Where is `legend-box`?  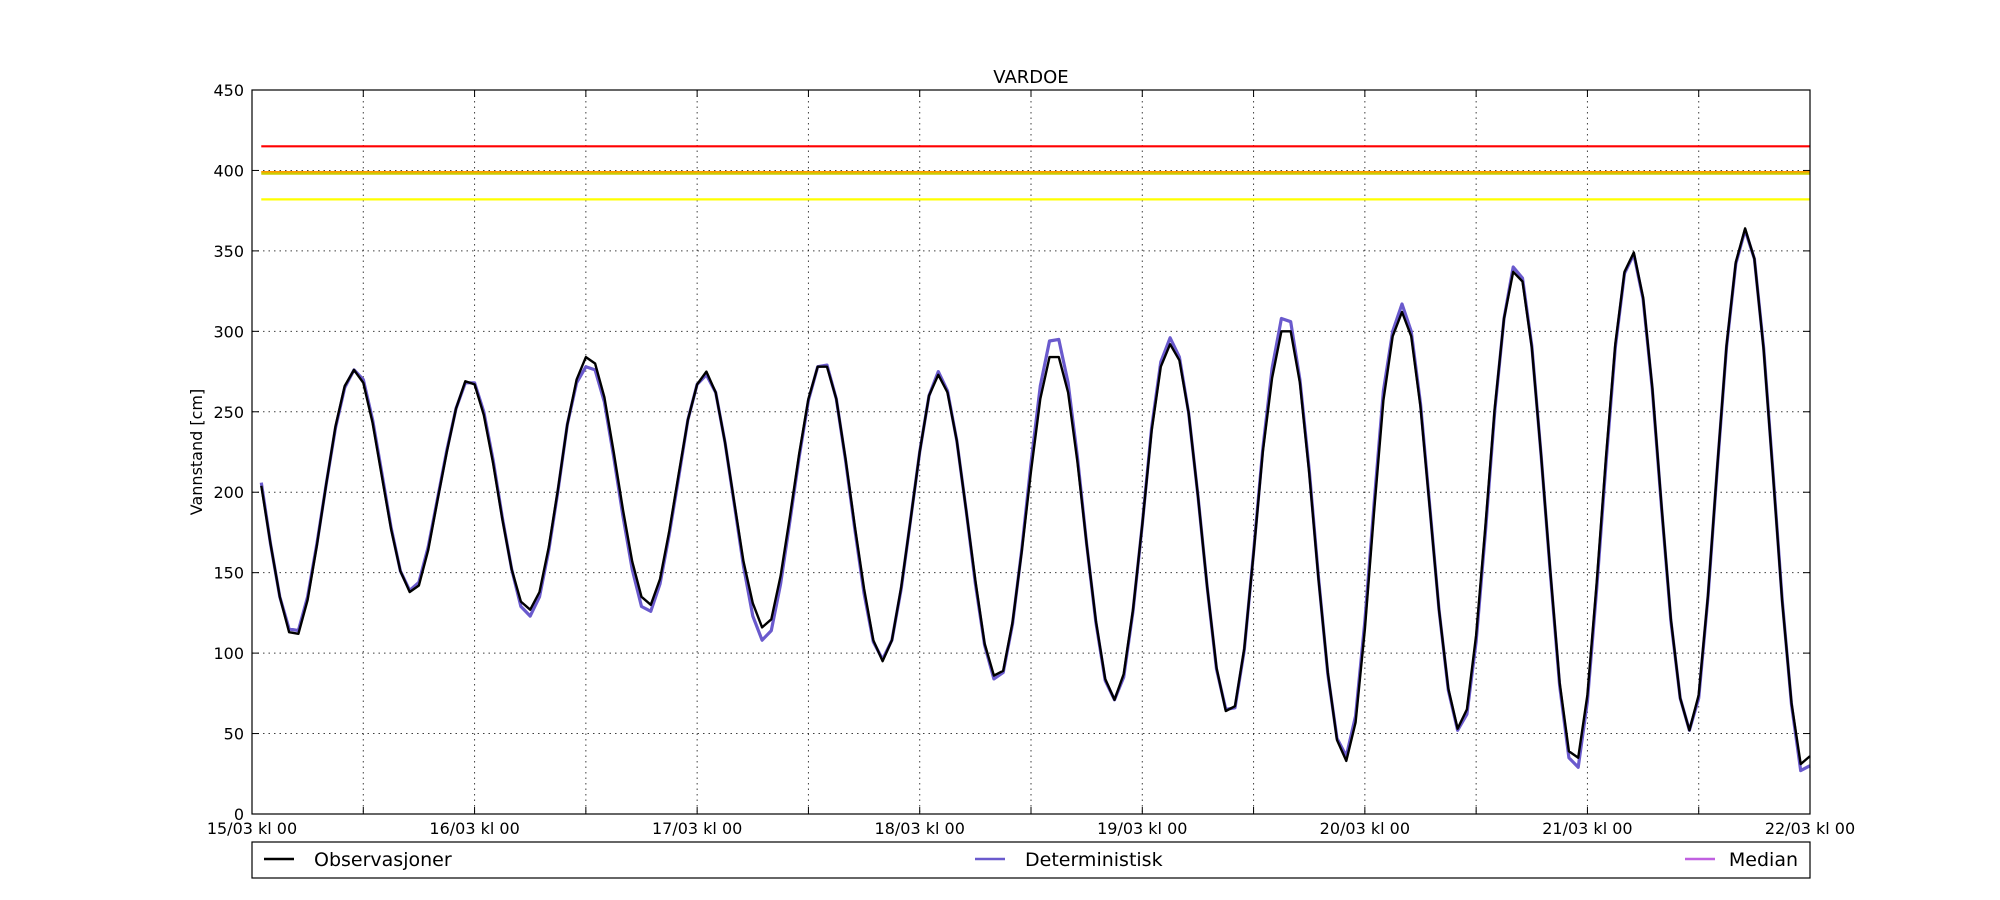
legend-box is located at coordinates (1031, 860).